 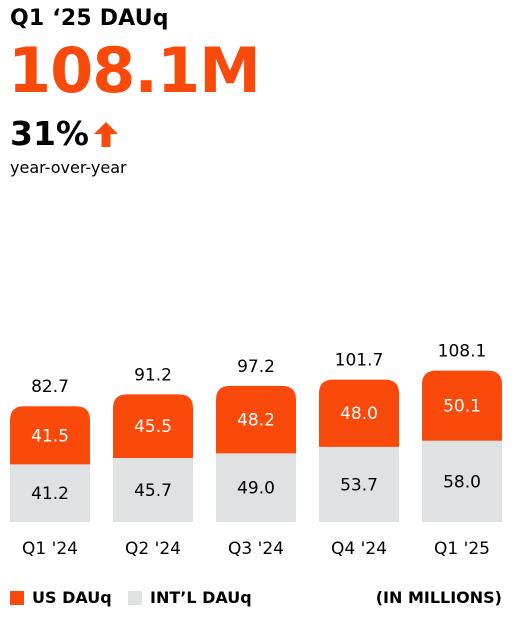 What do you see at coordinates (256, 549) in the screenshot?
I see `category-tick-label: Q3 '24` at bounding box center [256, 549].